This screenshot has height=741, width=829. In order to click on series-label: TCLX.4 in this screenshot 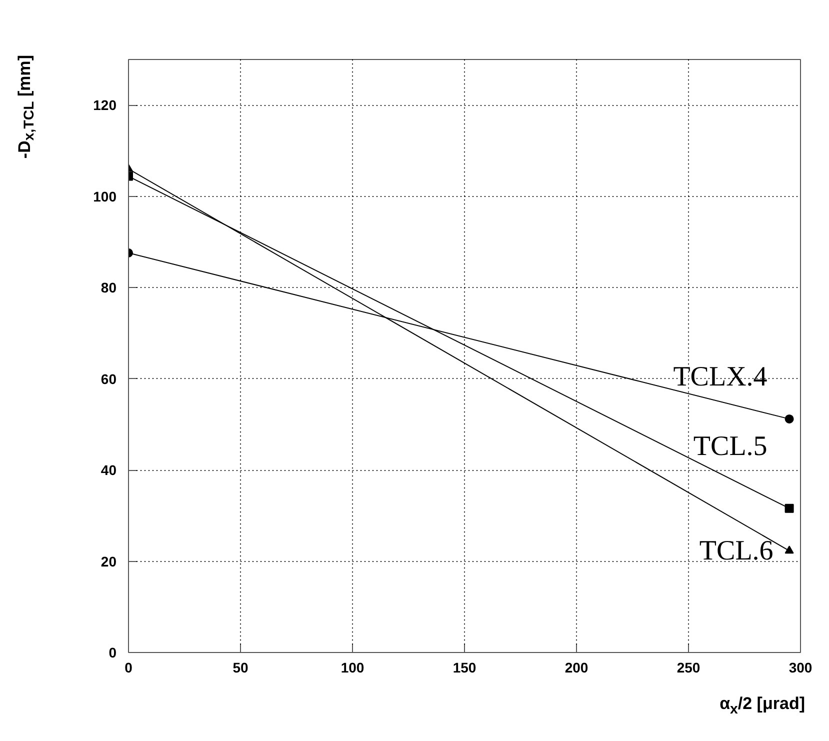, I will do `click(720, 376)`.